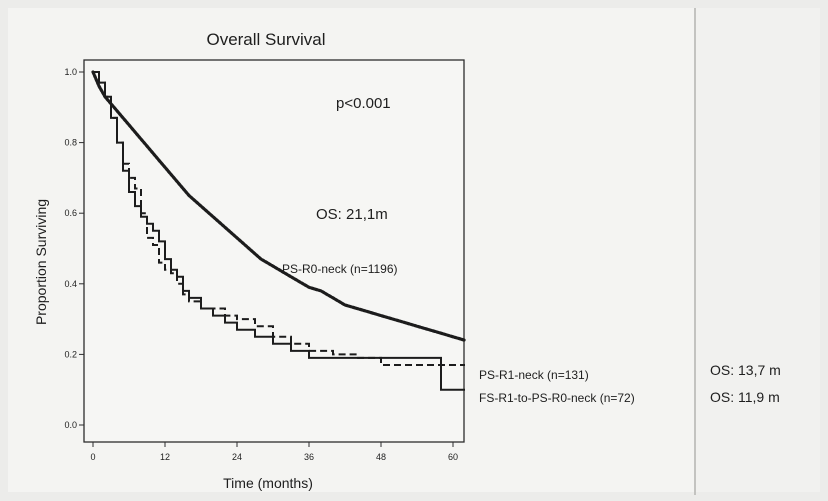 Image resolution: width=828 pixels, height=501 pixels. Describe the element at coordinates (70, 284) in the screenshot. I see `y-tick-label: 0.4` at that location.